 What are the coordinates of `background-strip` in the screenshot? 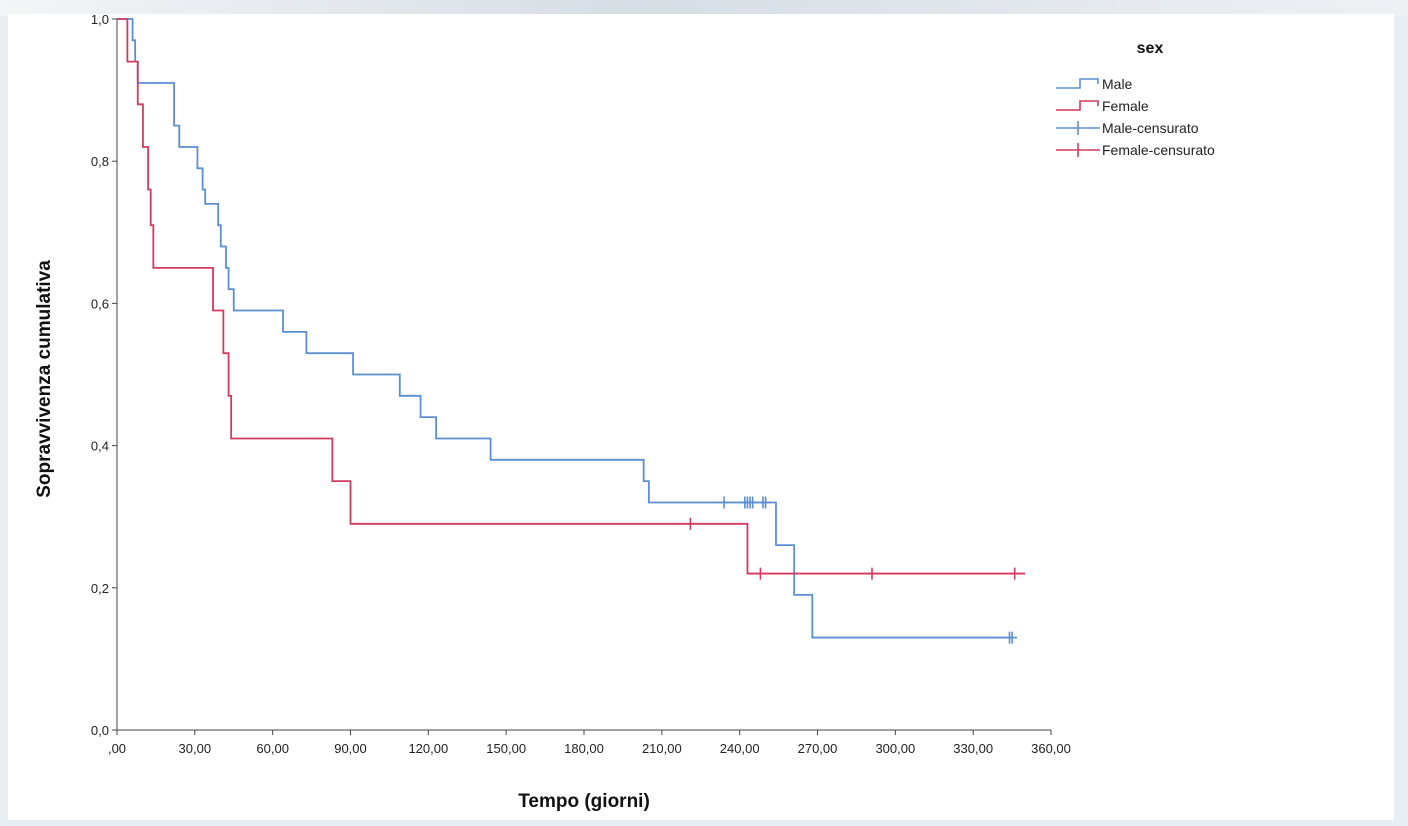 It's located at (704, 8).